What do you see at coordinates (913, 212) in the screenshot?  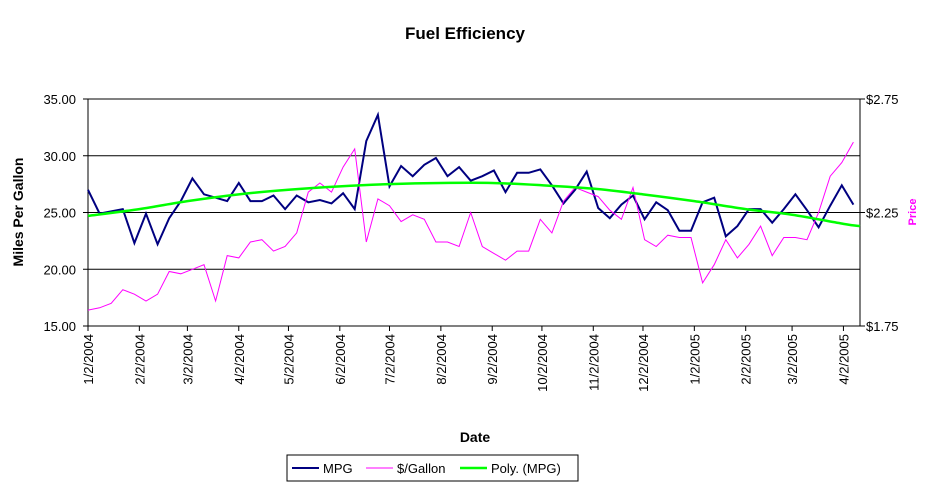 I see `y2-axis-label: Price` at bounding box center [913, 212].